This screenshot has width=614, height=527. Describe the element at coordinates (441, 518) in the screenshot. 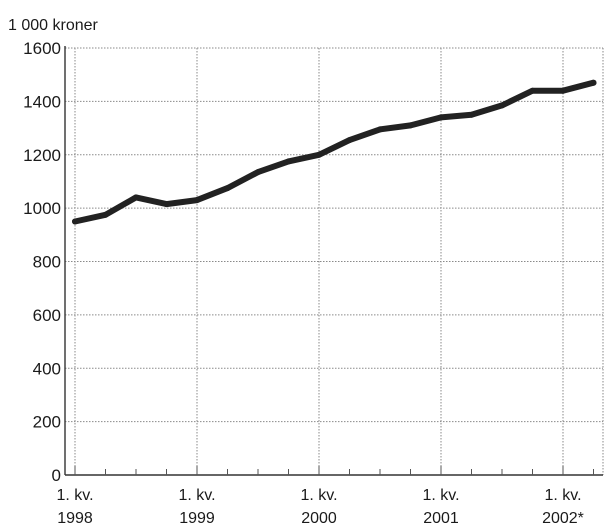

I see `x-tick-label-year: 2001` at that location.